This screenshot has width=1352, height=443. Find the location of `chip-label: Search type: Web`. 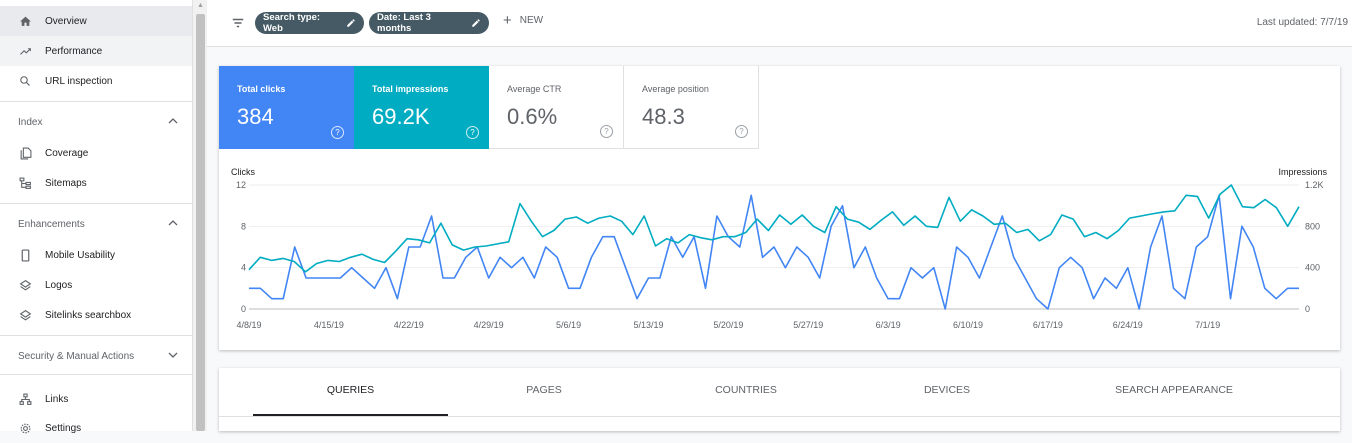

chip-label: Search type: Web is located at coordinates (292, 23).